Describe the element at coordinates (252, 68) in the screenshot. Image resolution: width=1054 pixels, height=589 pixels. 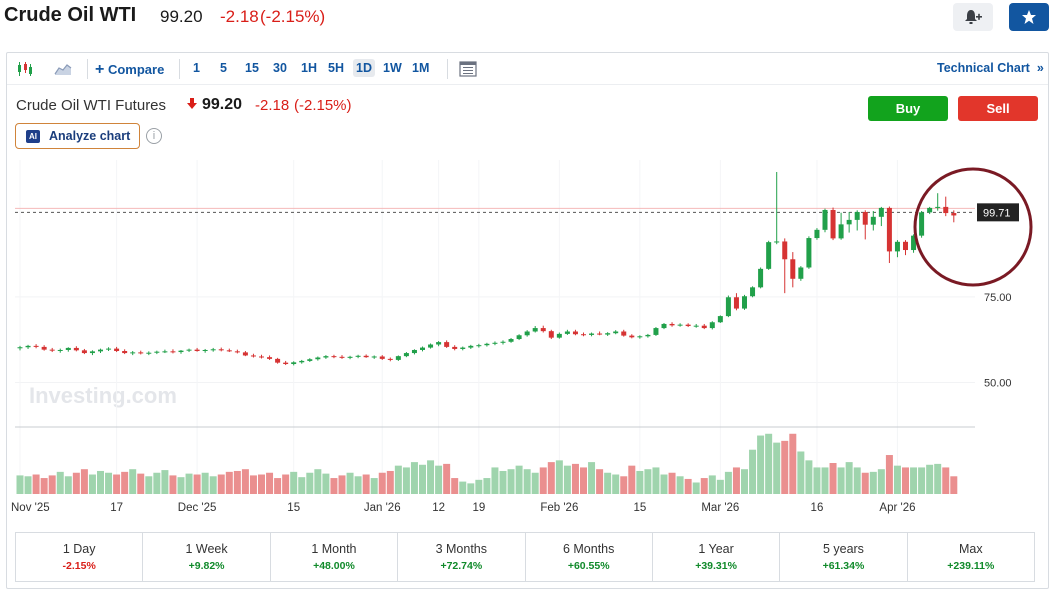
I see `interval-15-button: 15` at that location.